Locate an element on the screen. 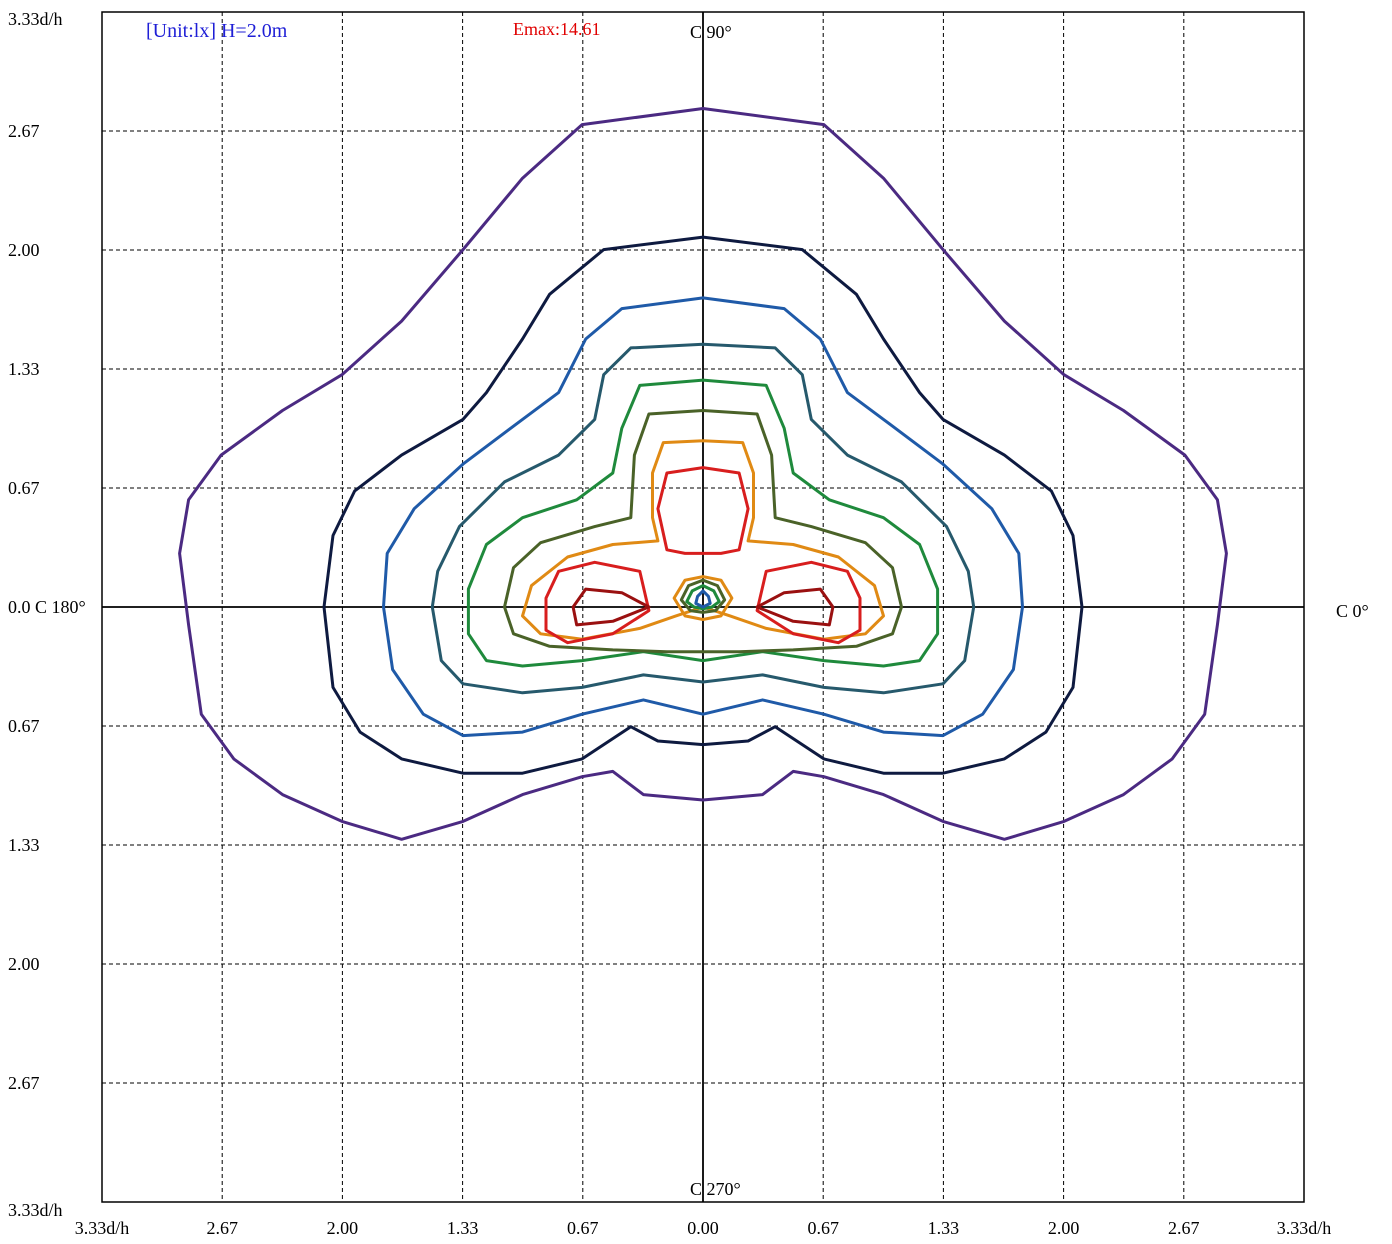  x-tick-label: 0.00 is located at coordinates (703, 1228).